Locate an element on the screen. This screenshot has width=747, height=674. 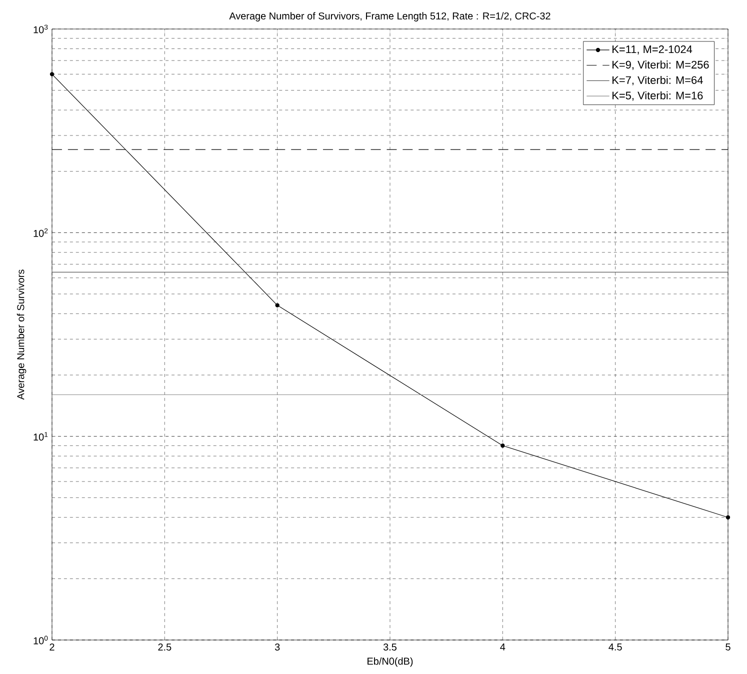
x-tick-label: 3.5 is located at coordinates (390, 647).